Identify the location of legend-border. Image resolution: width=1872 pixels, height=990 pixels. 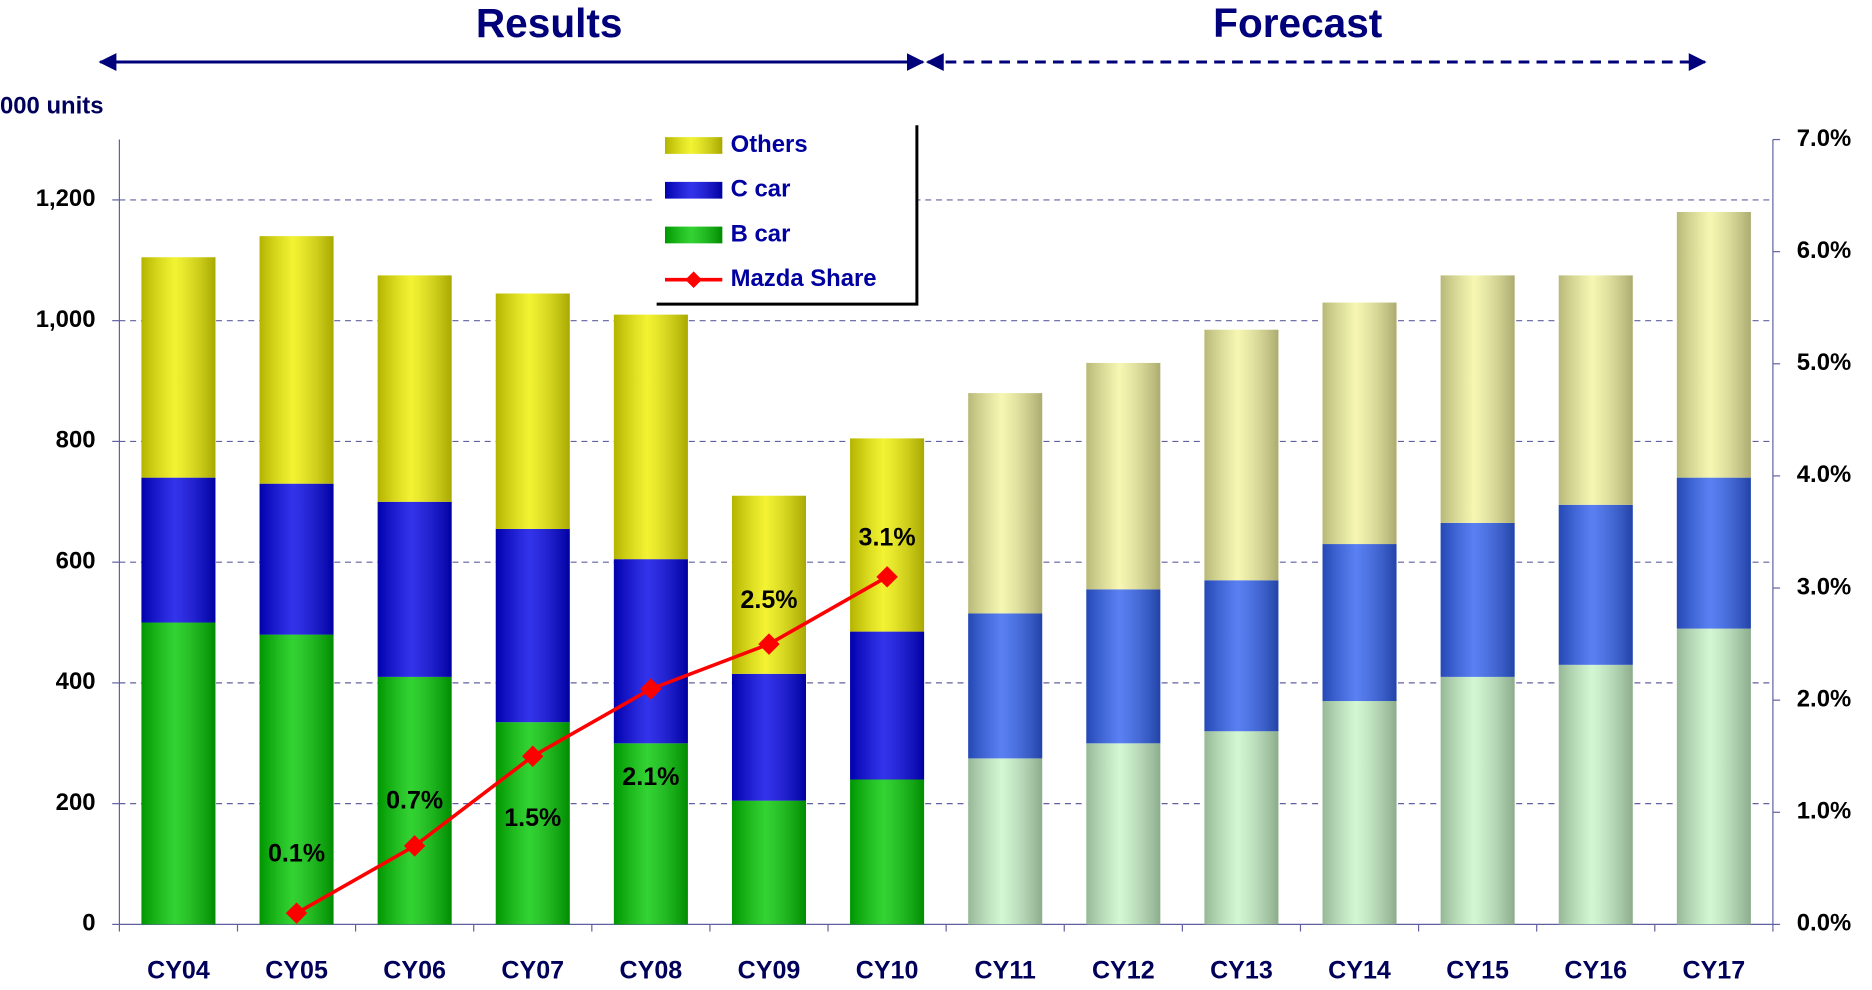
(787, 215).